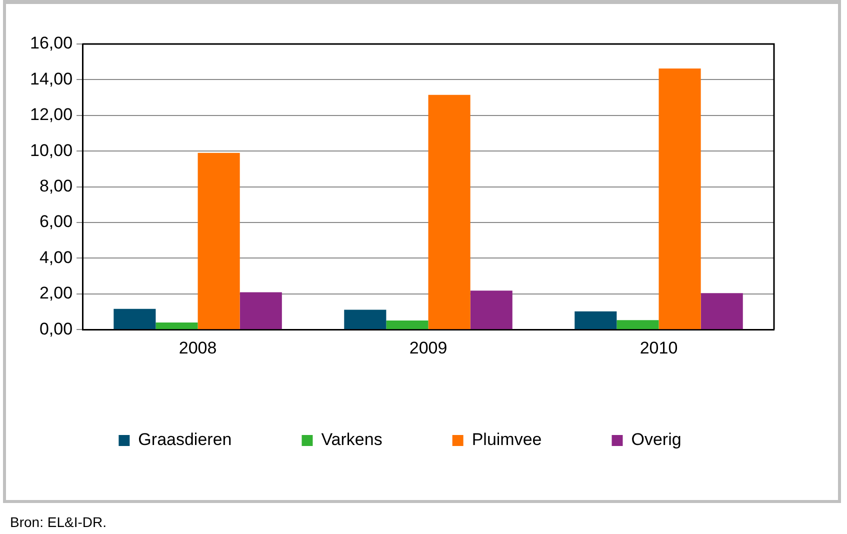 Image resolution: width=847 pixels, height=534 pixels. What do you see at coordinates (51, 150) in the screenshot?
I see `y-tick-label: 10,00` at bounding box center [51, 150].